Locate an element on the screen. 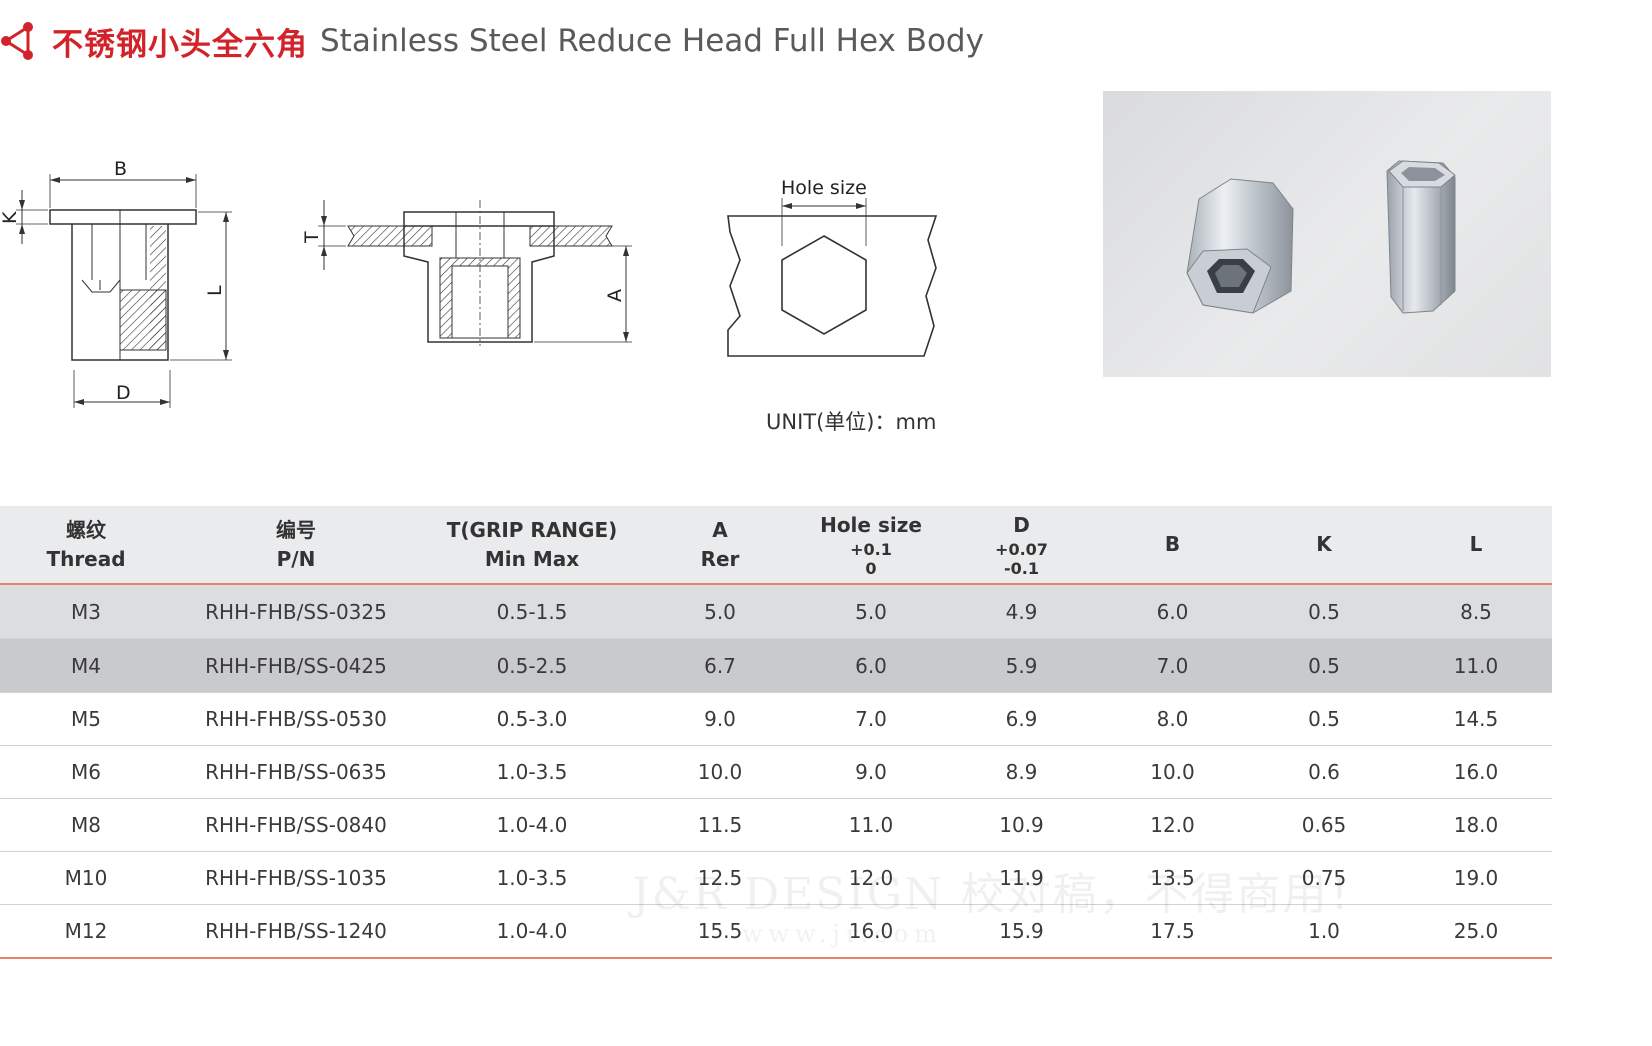  cell-l: 8.5 is located at coordinates (1476, 611).